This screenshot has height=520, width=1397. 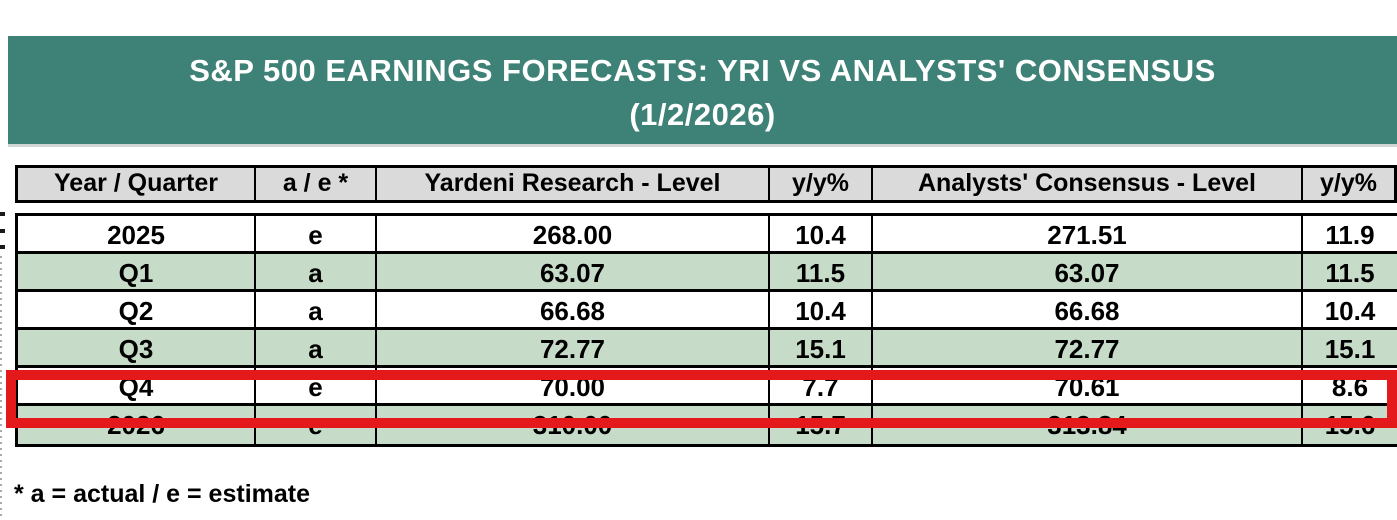 What do you see at coordinates (137, 347) in the screenshot?
I see `cell-year-quarter: Q3` at bounding box center [137, 347].